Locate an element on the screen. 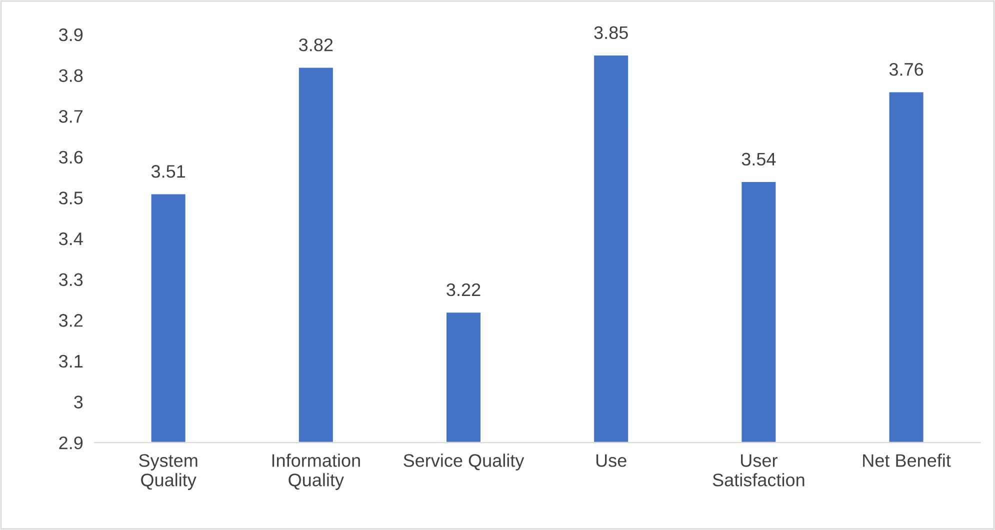 Image resolution: width=995 pixels, height=530 pixels. x-tick-label: System Quality is located at coordinates (168, 472).